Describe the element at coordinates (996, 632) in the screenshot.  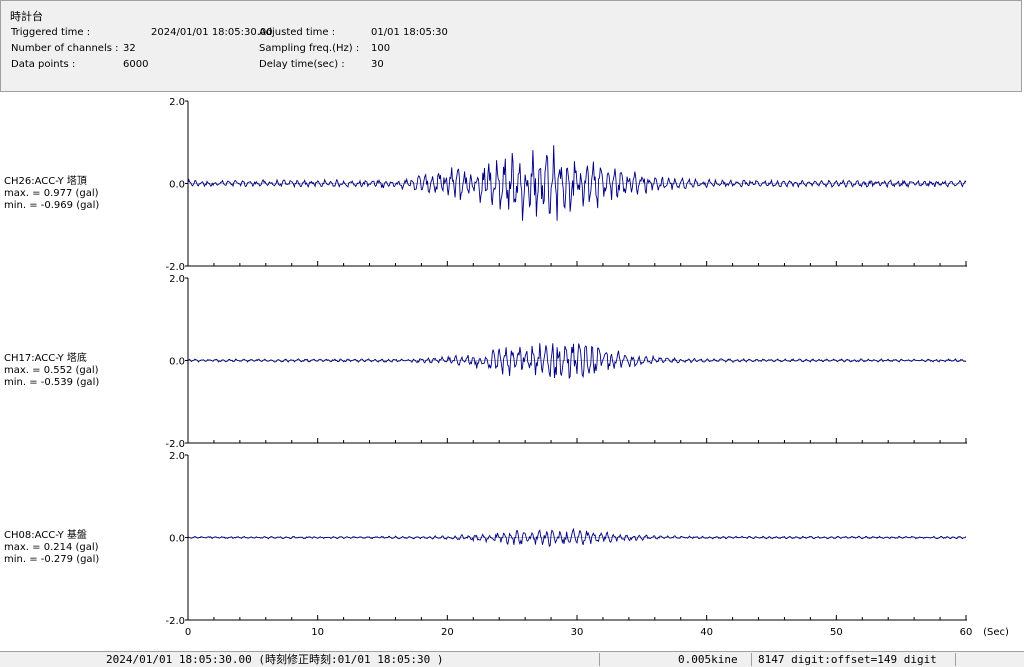
I see `x-unit-label: (Sec)` at that location.